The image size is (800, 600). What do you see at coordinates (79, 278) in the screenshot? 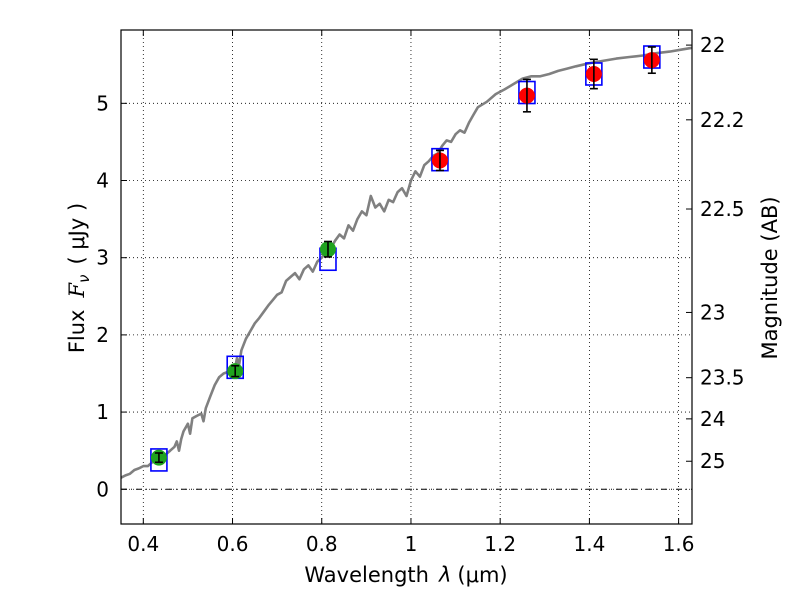
I see `y-axis-label: FluxFν( μJy )` at bounding box center [79, 278].